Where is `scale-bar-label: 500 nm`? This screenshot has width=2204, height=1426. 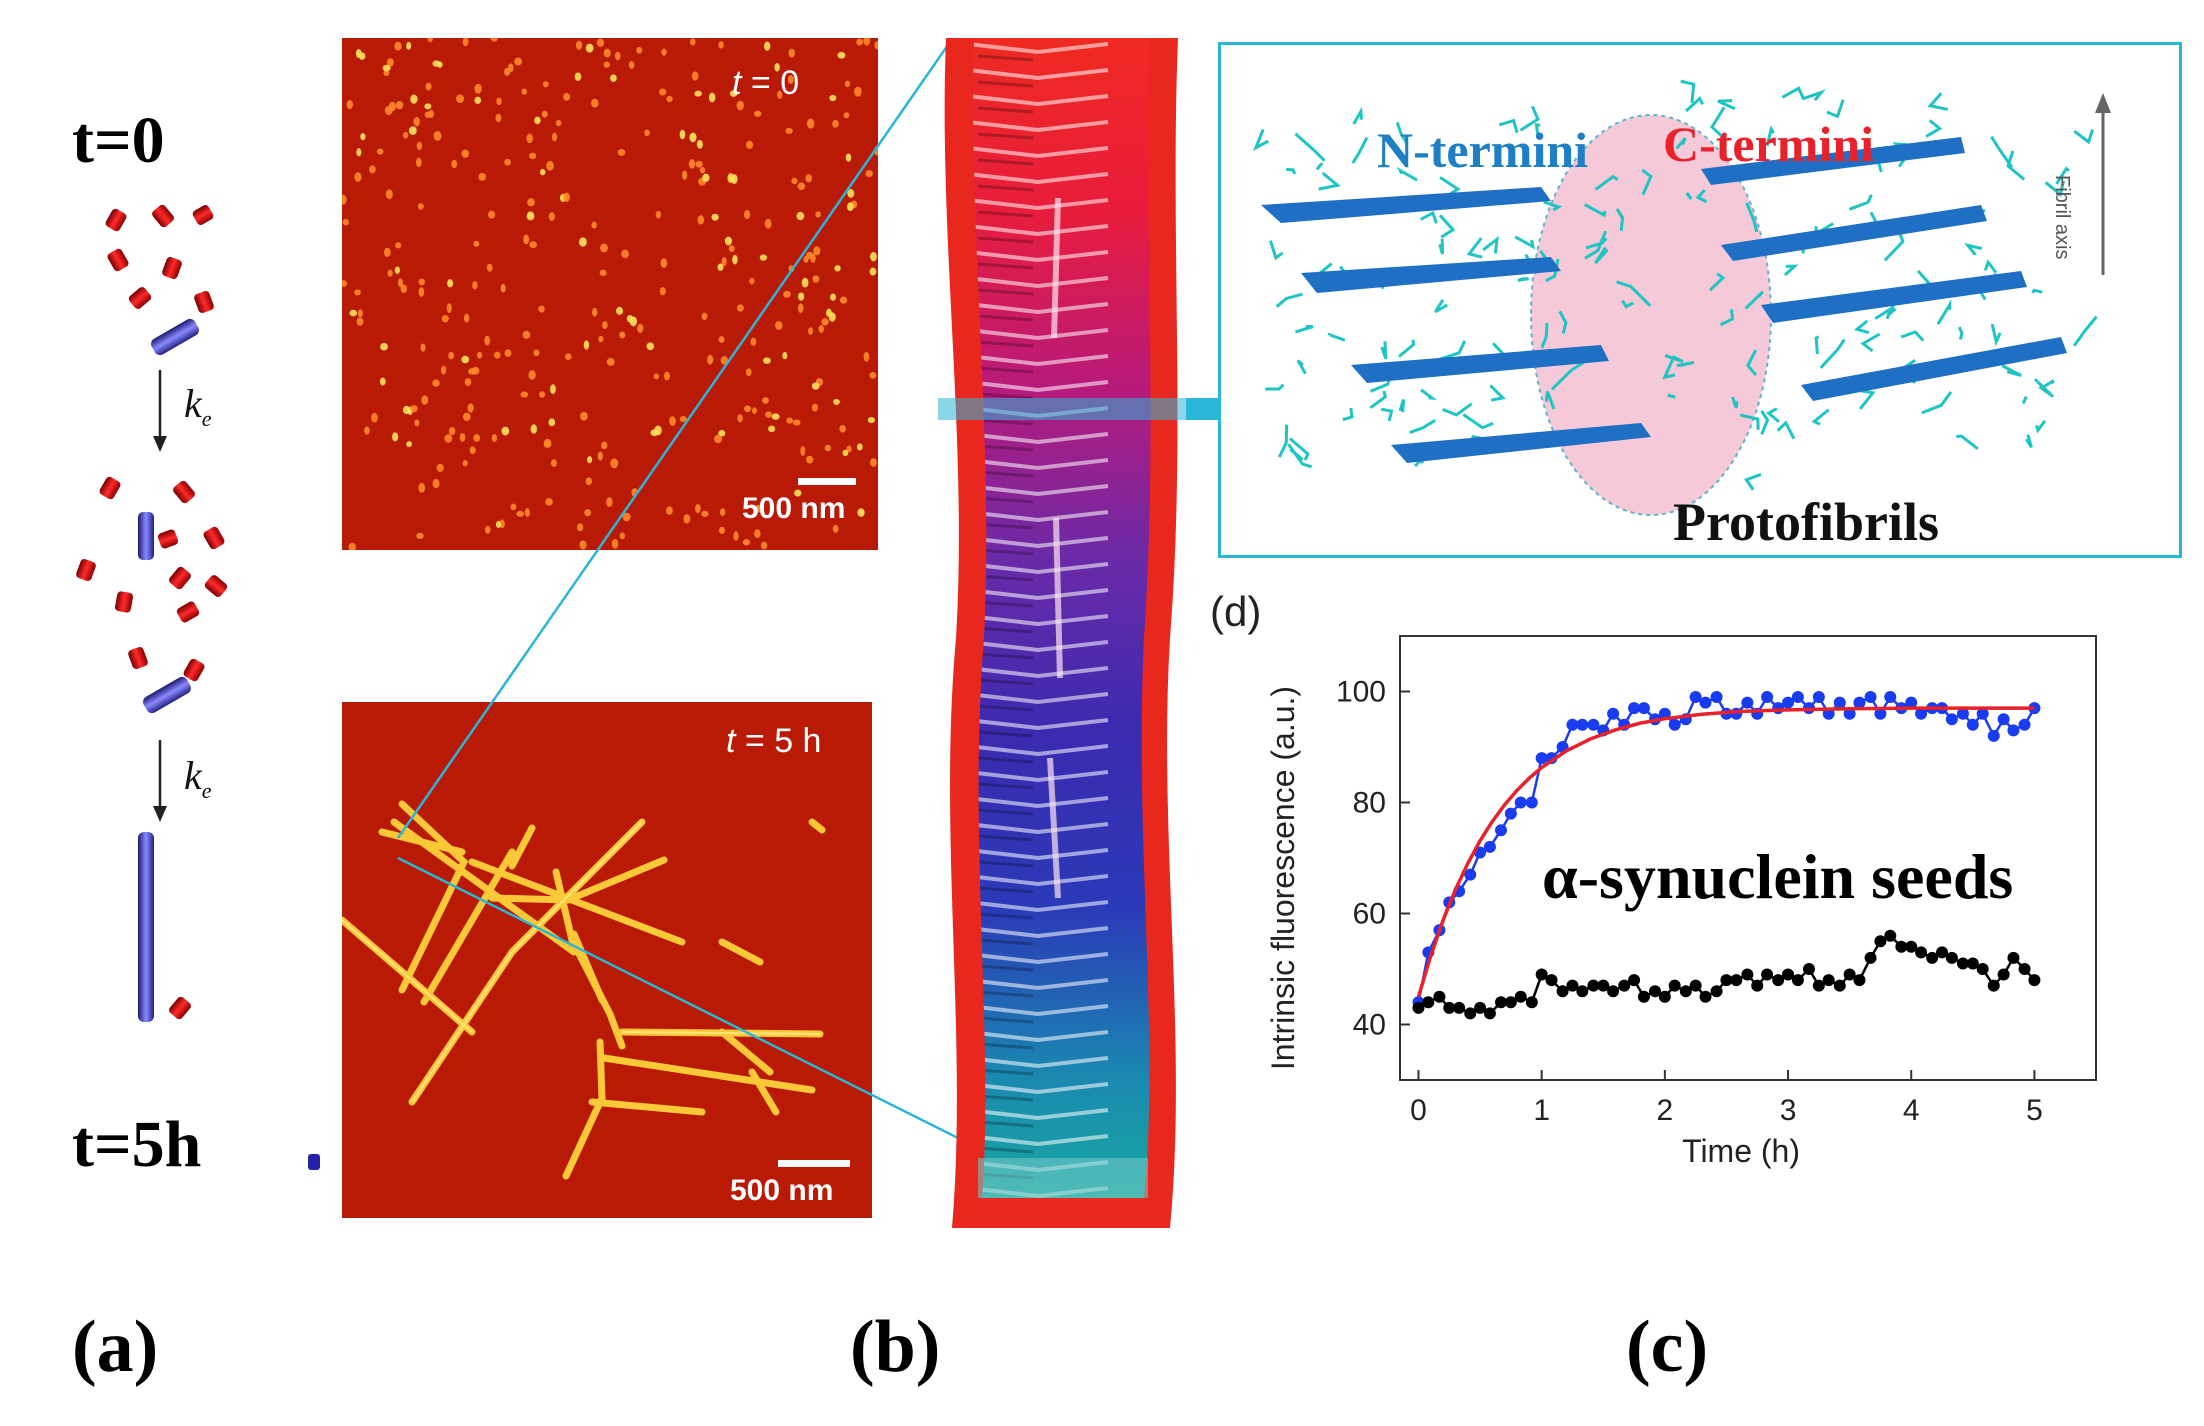 scale-bar-label: 500 nm is located at coordinates (794, 508).